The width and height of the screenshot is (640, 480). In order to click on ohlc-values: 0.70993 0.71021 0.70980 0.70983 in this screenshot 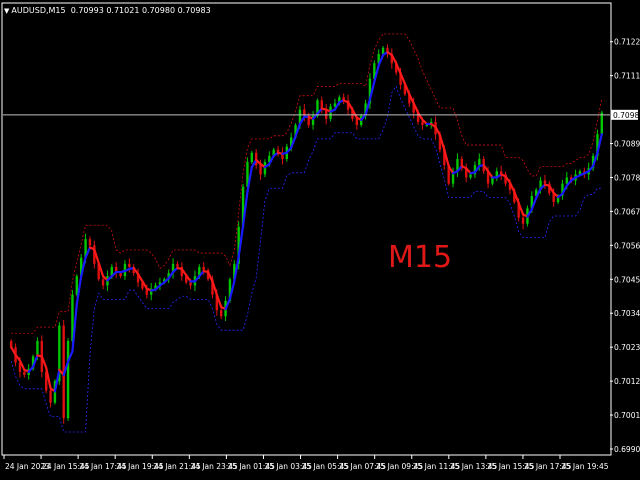, I will do `click(140, 10)`.